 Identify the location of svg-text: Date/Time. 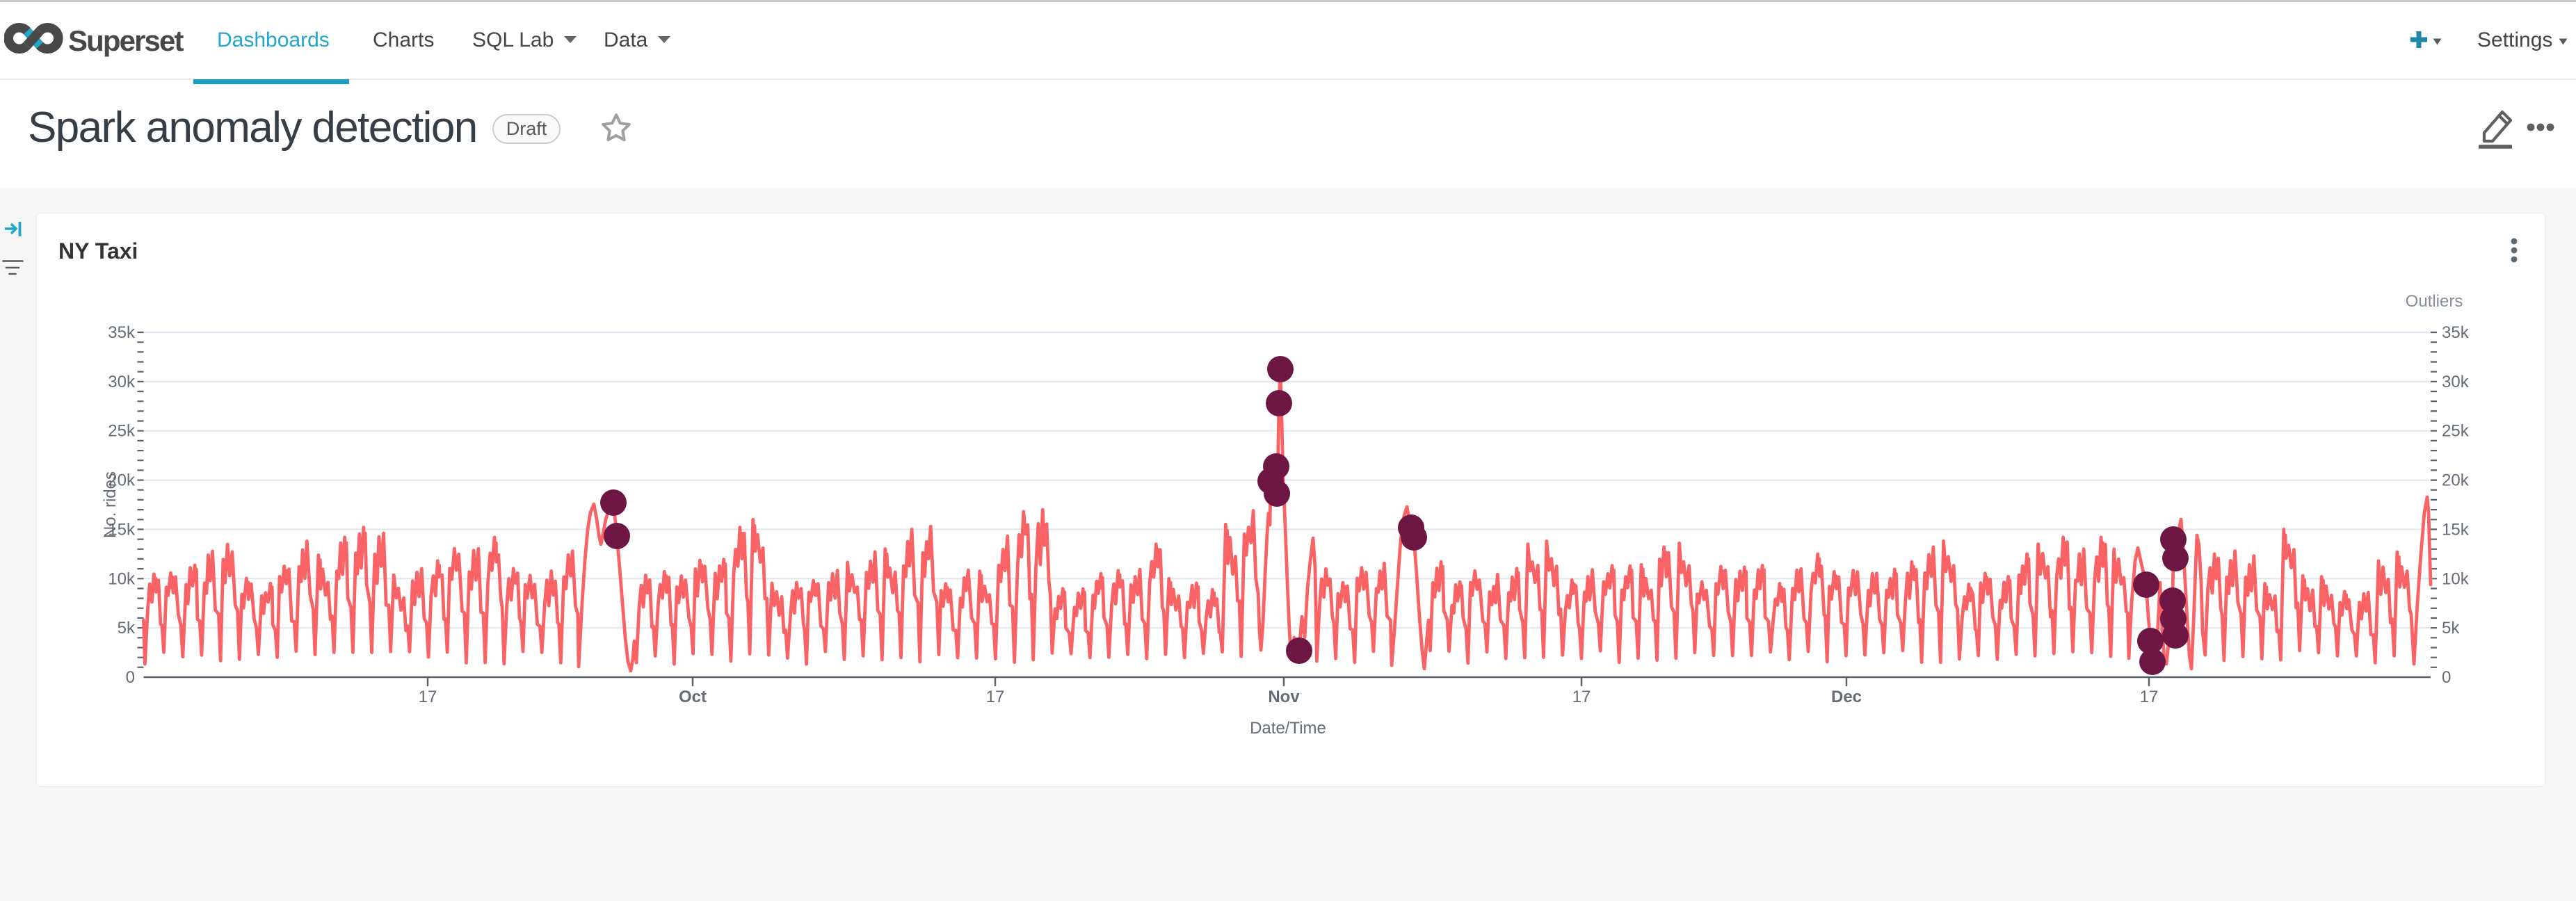
(1288, 728).